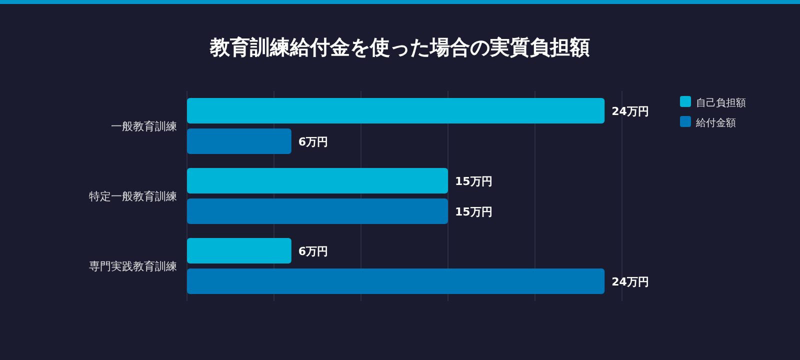  I want to click on y-tick-label: 特定一般教育訓練, so click(133, 196).